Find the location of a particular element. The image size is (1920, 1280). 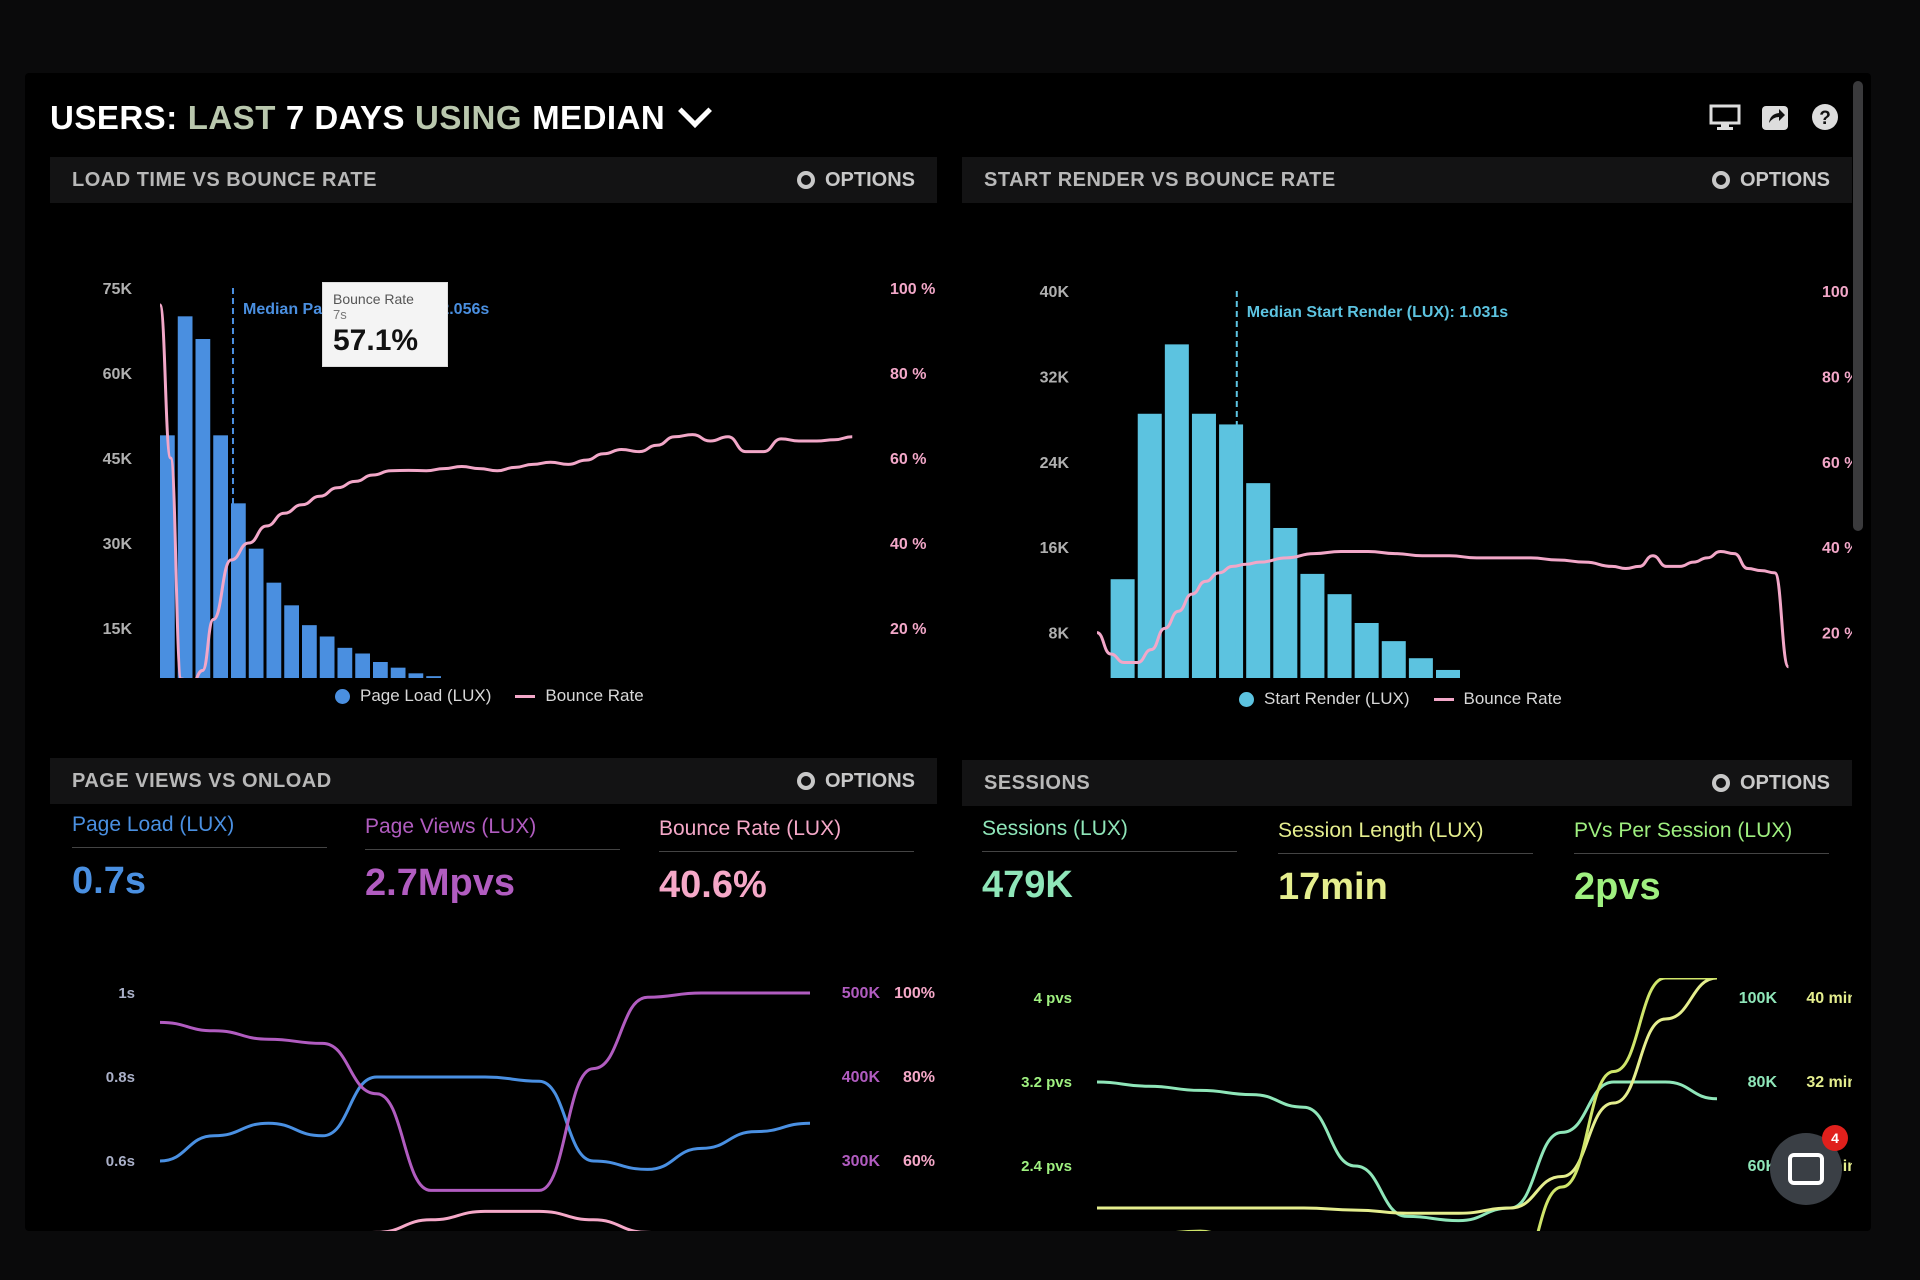

panel-header-start-render: START RENDER VS BOUNCE RATE OPTIONS is located at coordinates (1407, 180).